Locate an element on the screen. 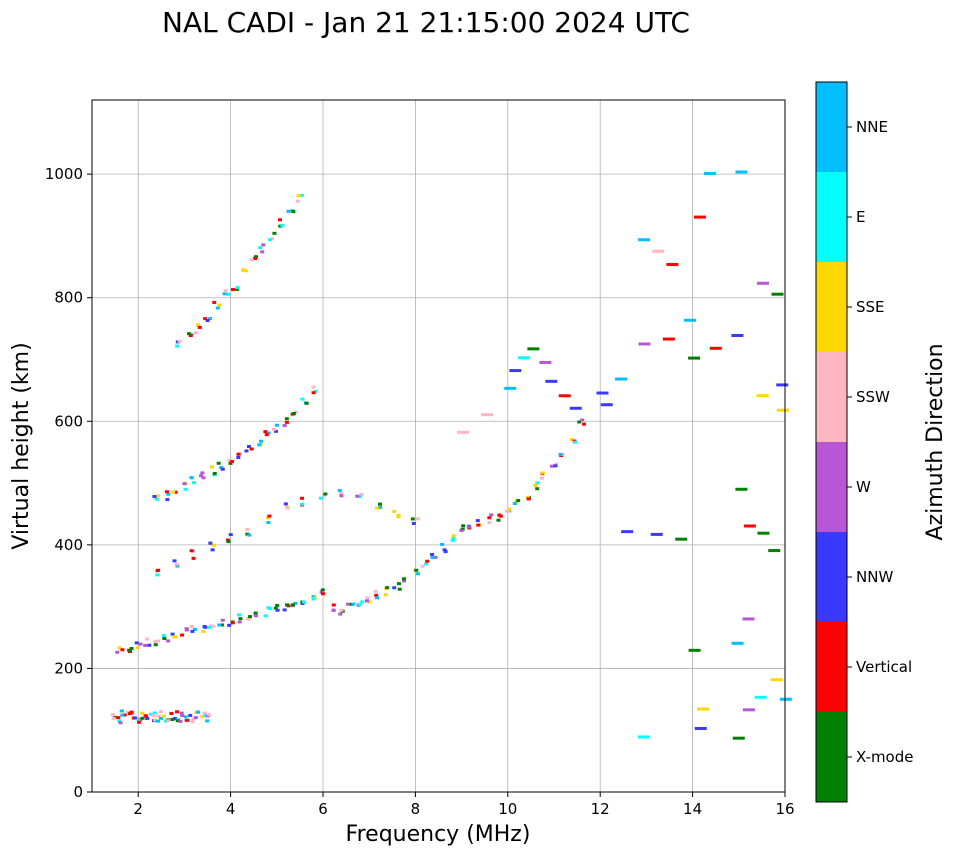  colorbar-tick-label: E is located at coordinates (860, 217).